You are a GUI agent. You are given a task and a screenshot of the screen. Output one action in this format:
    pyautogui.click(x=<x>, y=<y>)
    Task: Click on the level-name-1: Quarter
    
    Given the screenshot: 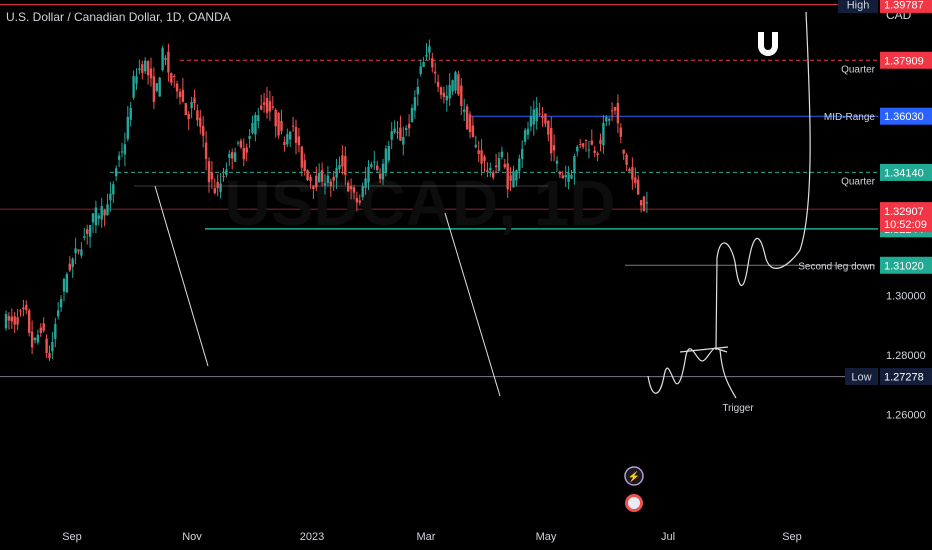 What is the action you would take?
    pyautogui.click(x=858, y=69)
    